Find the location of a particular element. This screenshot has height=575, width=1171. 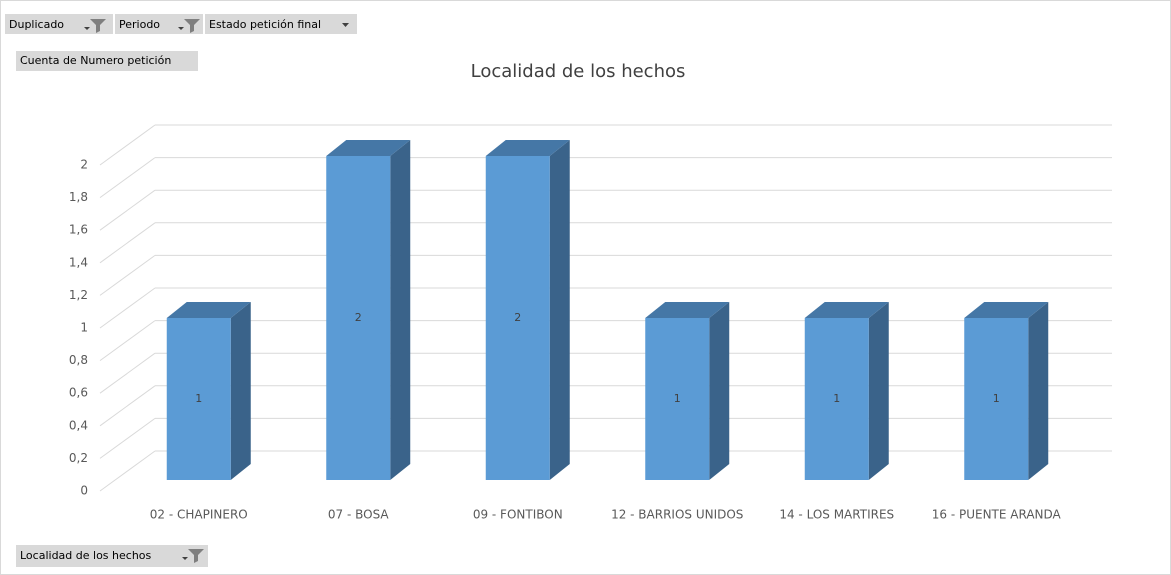

value-field-label: Cuenta de Numero petición is located at coordinates (95, 60).